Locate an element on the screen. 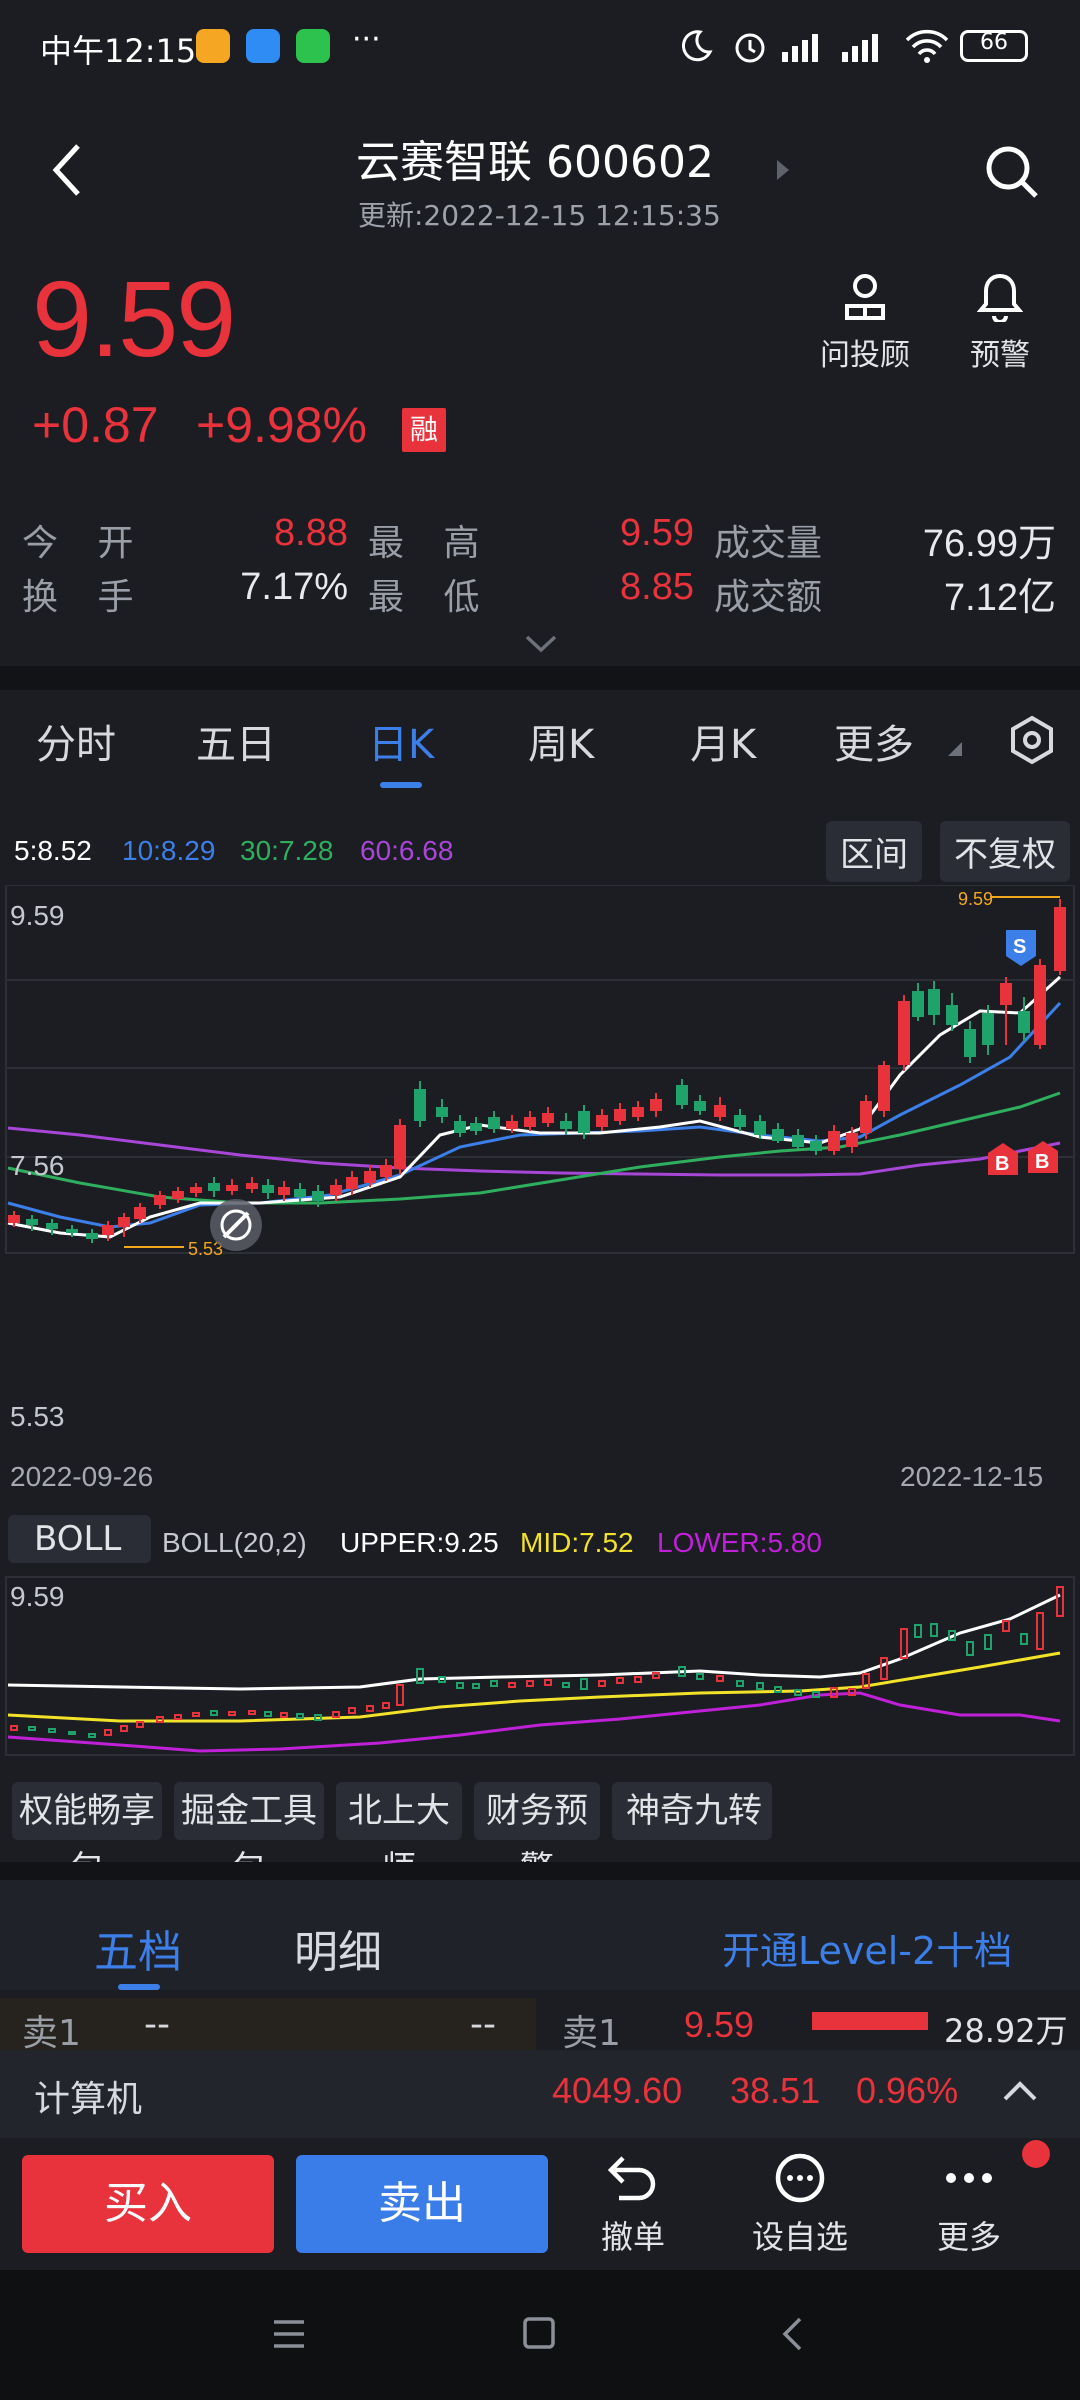  more-actions-button: 更多 is located at coordinates (969, 2205).